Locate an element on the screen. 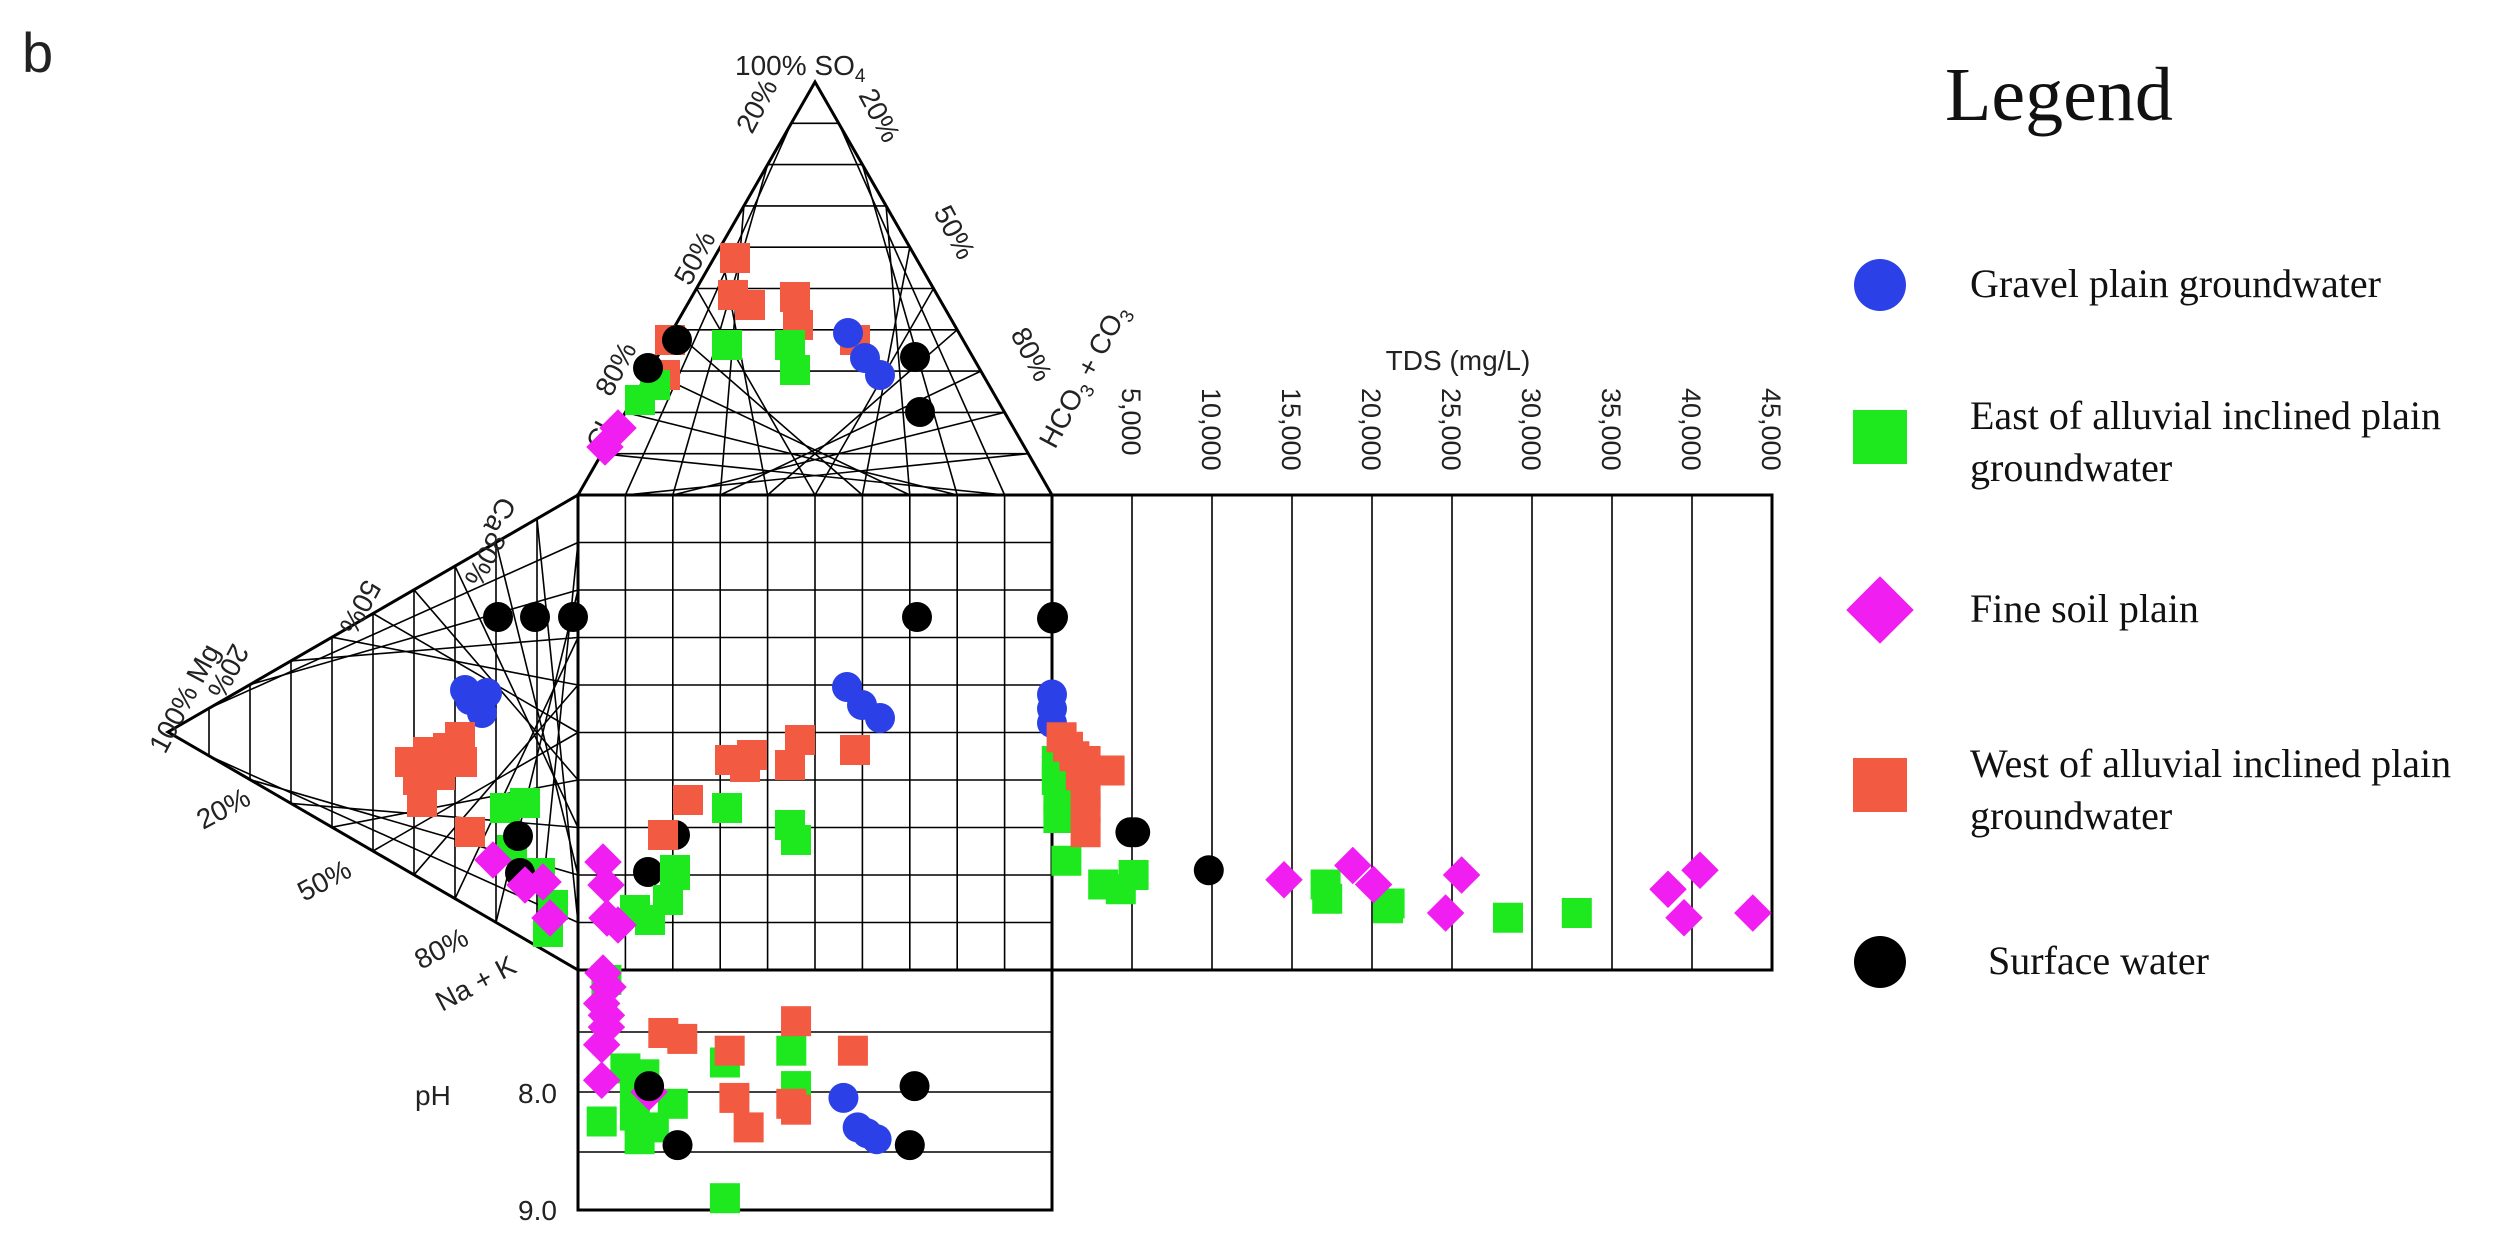 The image size is (2511, 1243). tds-tick-label: 10,000 is located at coordinates (1211, 429).